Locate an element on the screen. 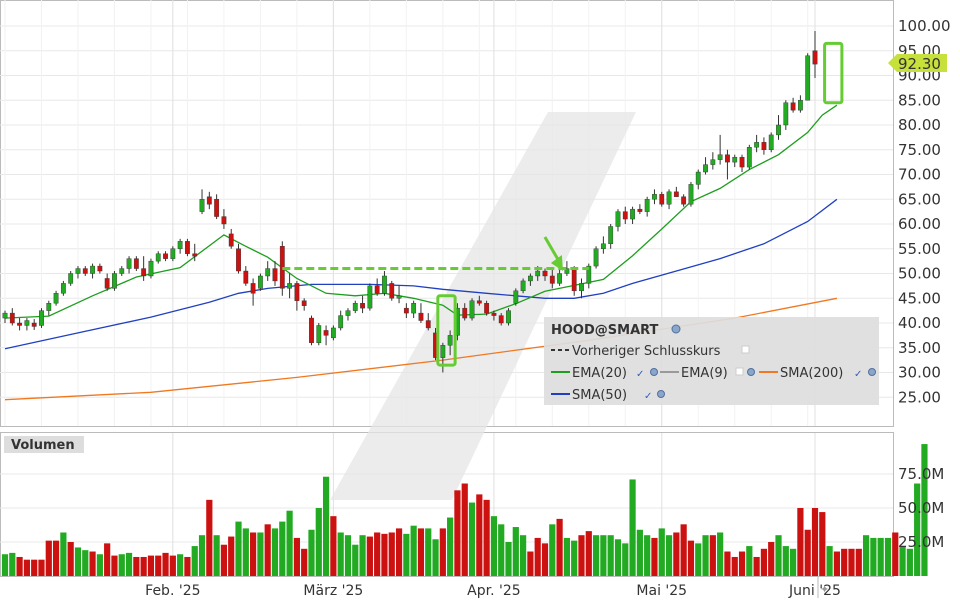 This screenshot has width=960, height=604. month-label: Mai '25 is located at coordinates (661, 591).